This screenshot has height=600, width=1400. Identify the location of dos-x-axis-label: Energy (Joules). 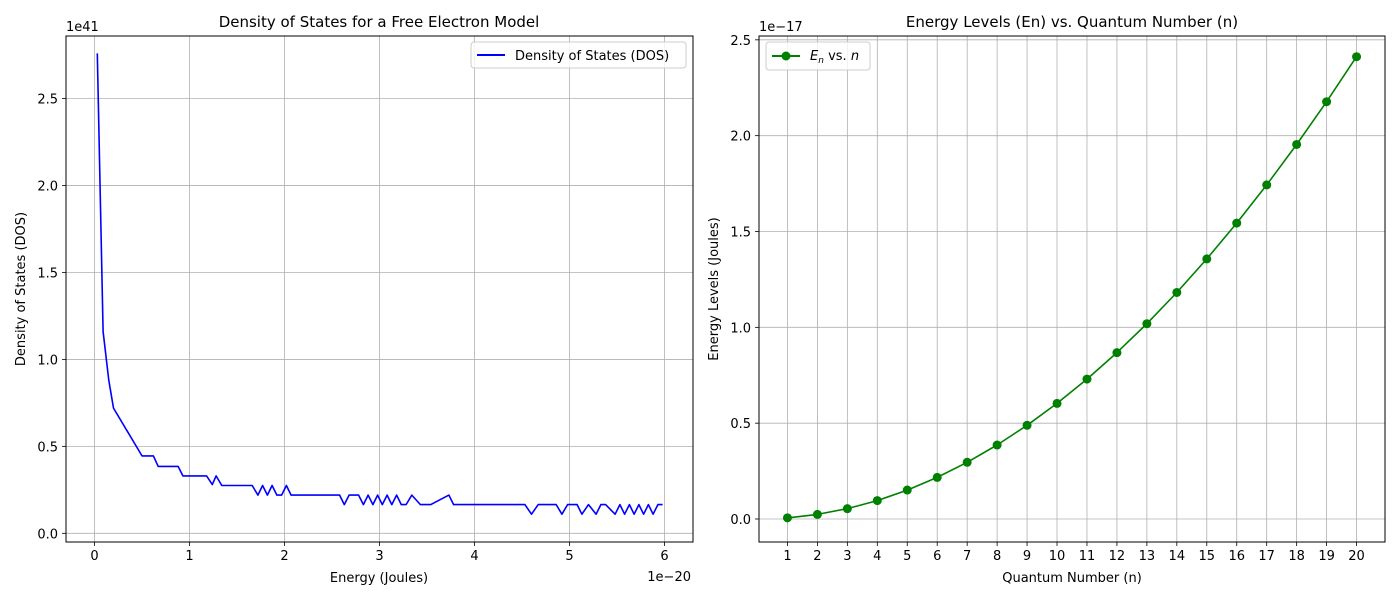
(379, 578).